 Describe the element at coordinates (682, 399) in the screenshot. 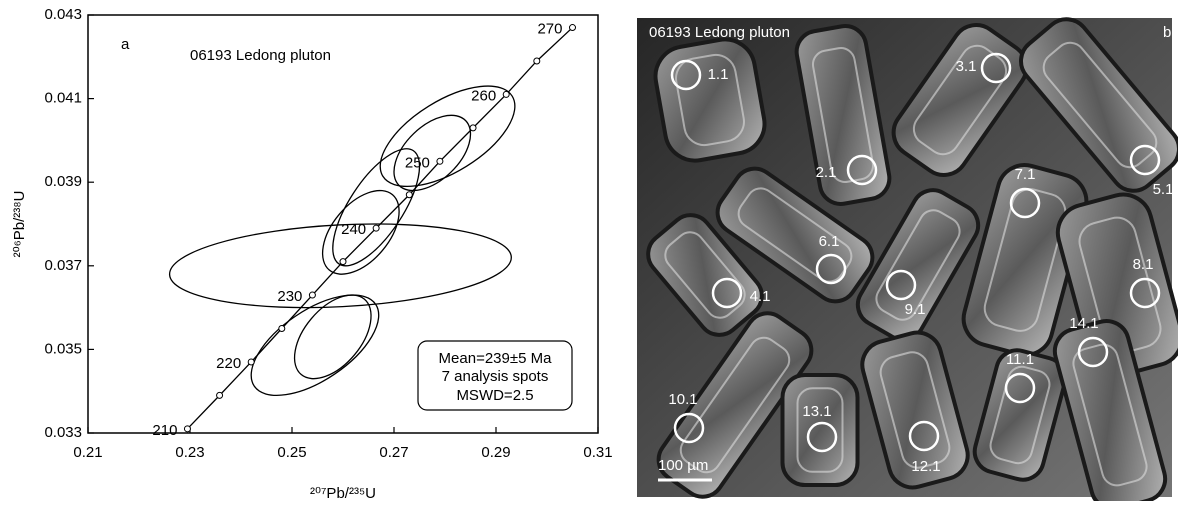

I see `spot-label: 10.1` at that location.